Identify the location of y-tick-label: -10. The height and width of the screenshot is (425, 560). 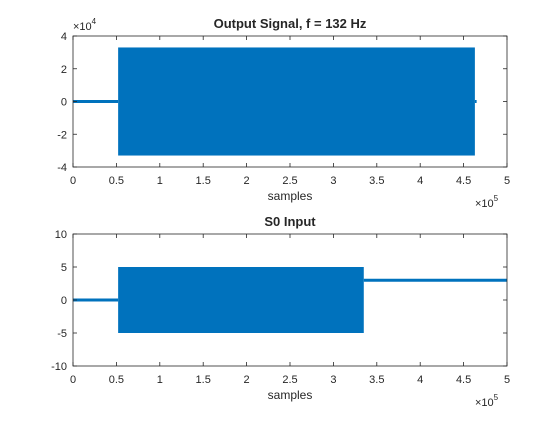
(59, 367).